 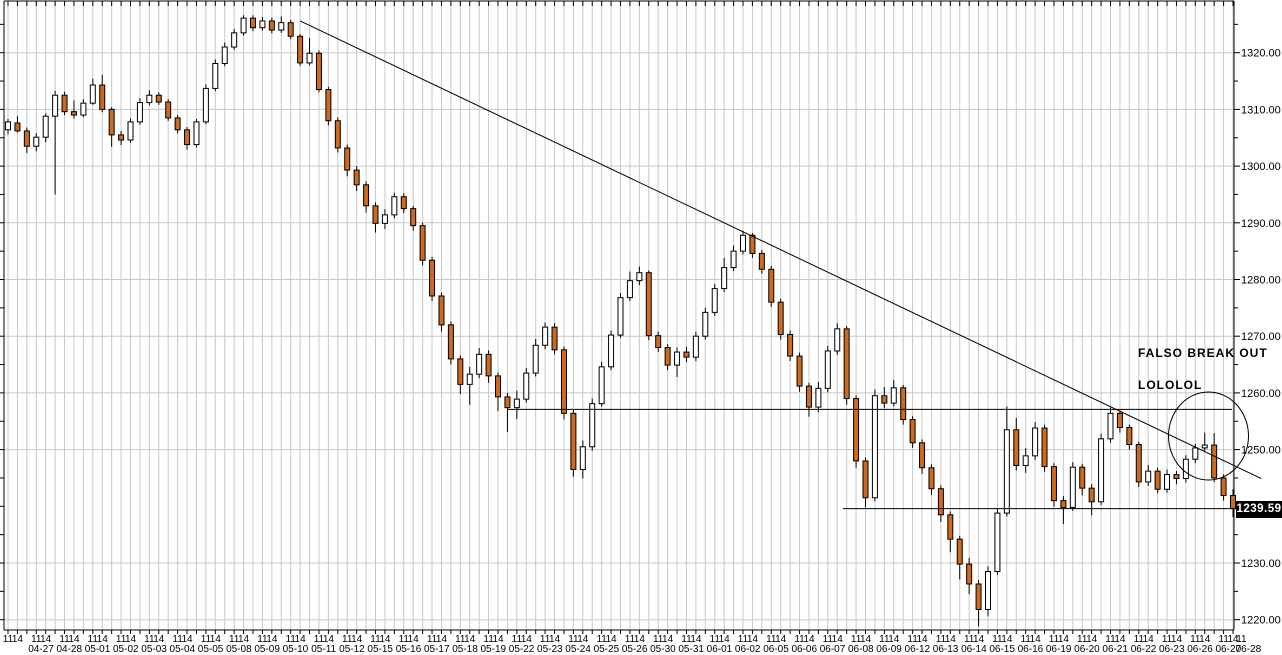 What do you see at coordinates (663, 649) in the screenshot?
I see `x-axis-date-label: 05-30` at bounding box center [663, 649].